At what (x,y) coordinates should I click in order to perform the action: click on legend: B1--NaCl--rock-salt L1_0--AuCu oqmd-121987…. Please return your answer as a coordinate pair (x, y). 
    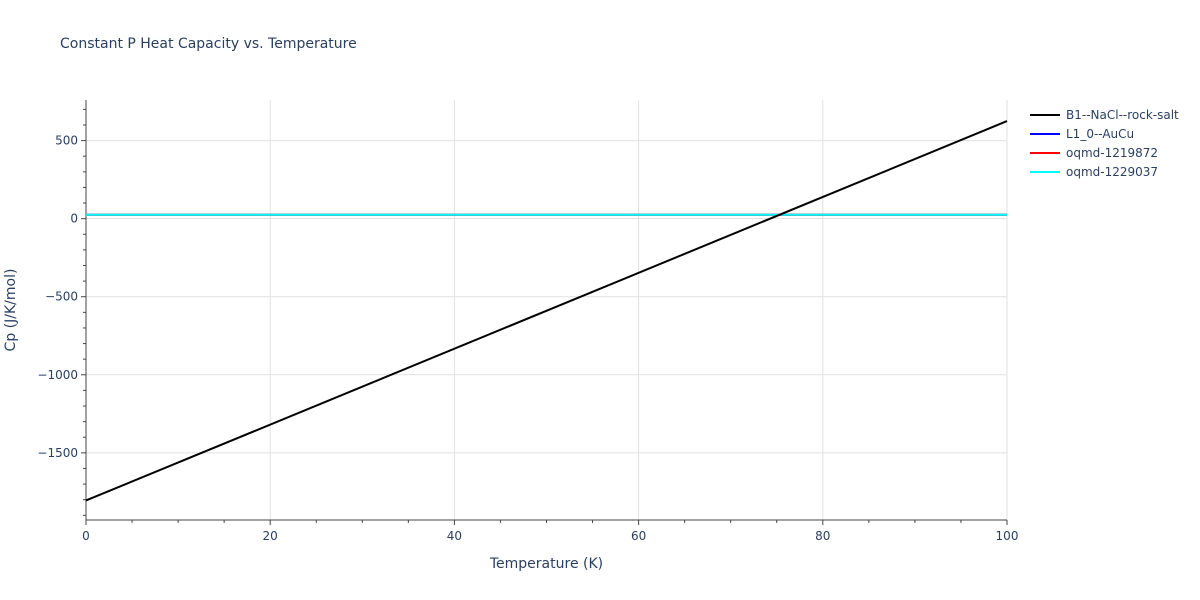
    Looking at the image, I should click on (1104, 143).